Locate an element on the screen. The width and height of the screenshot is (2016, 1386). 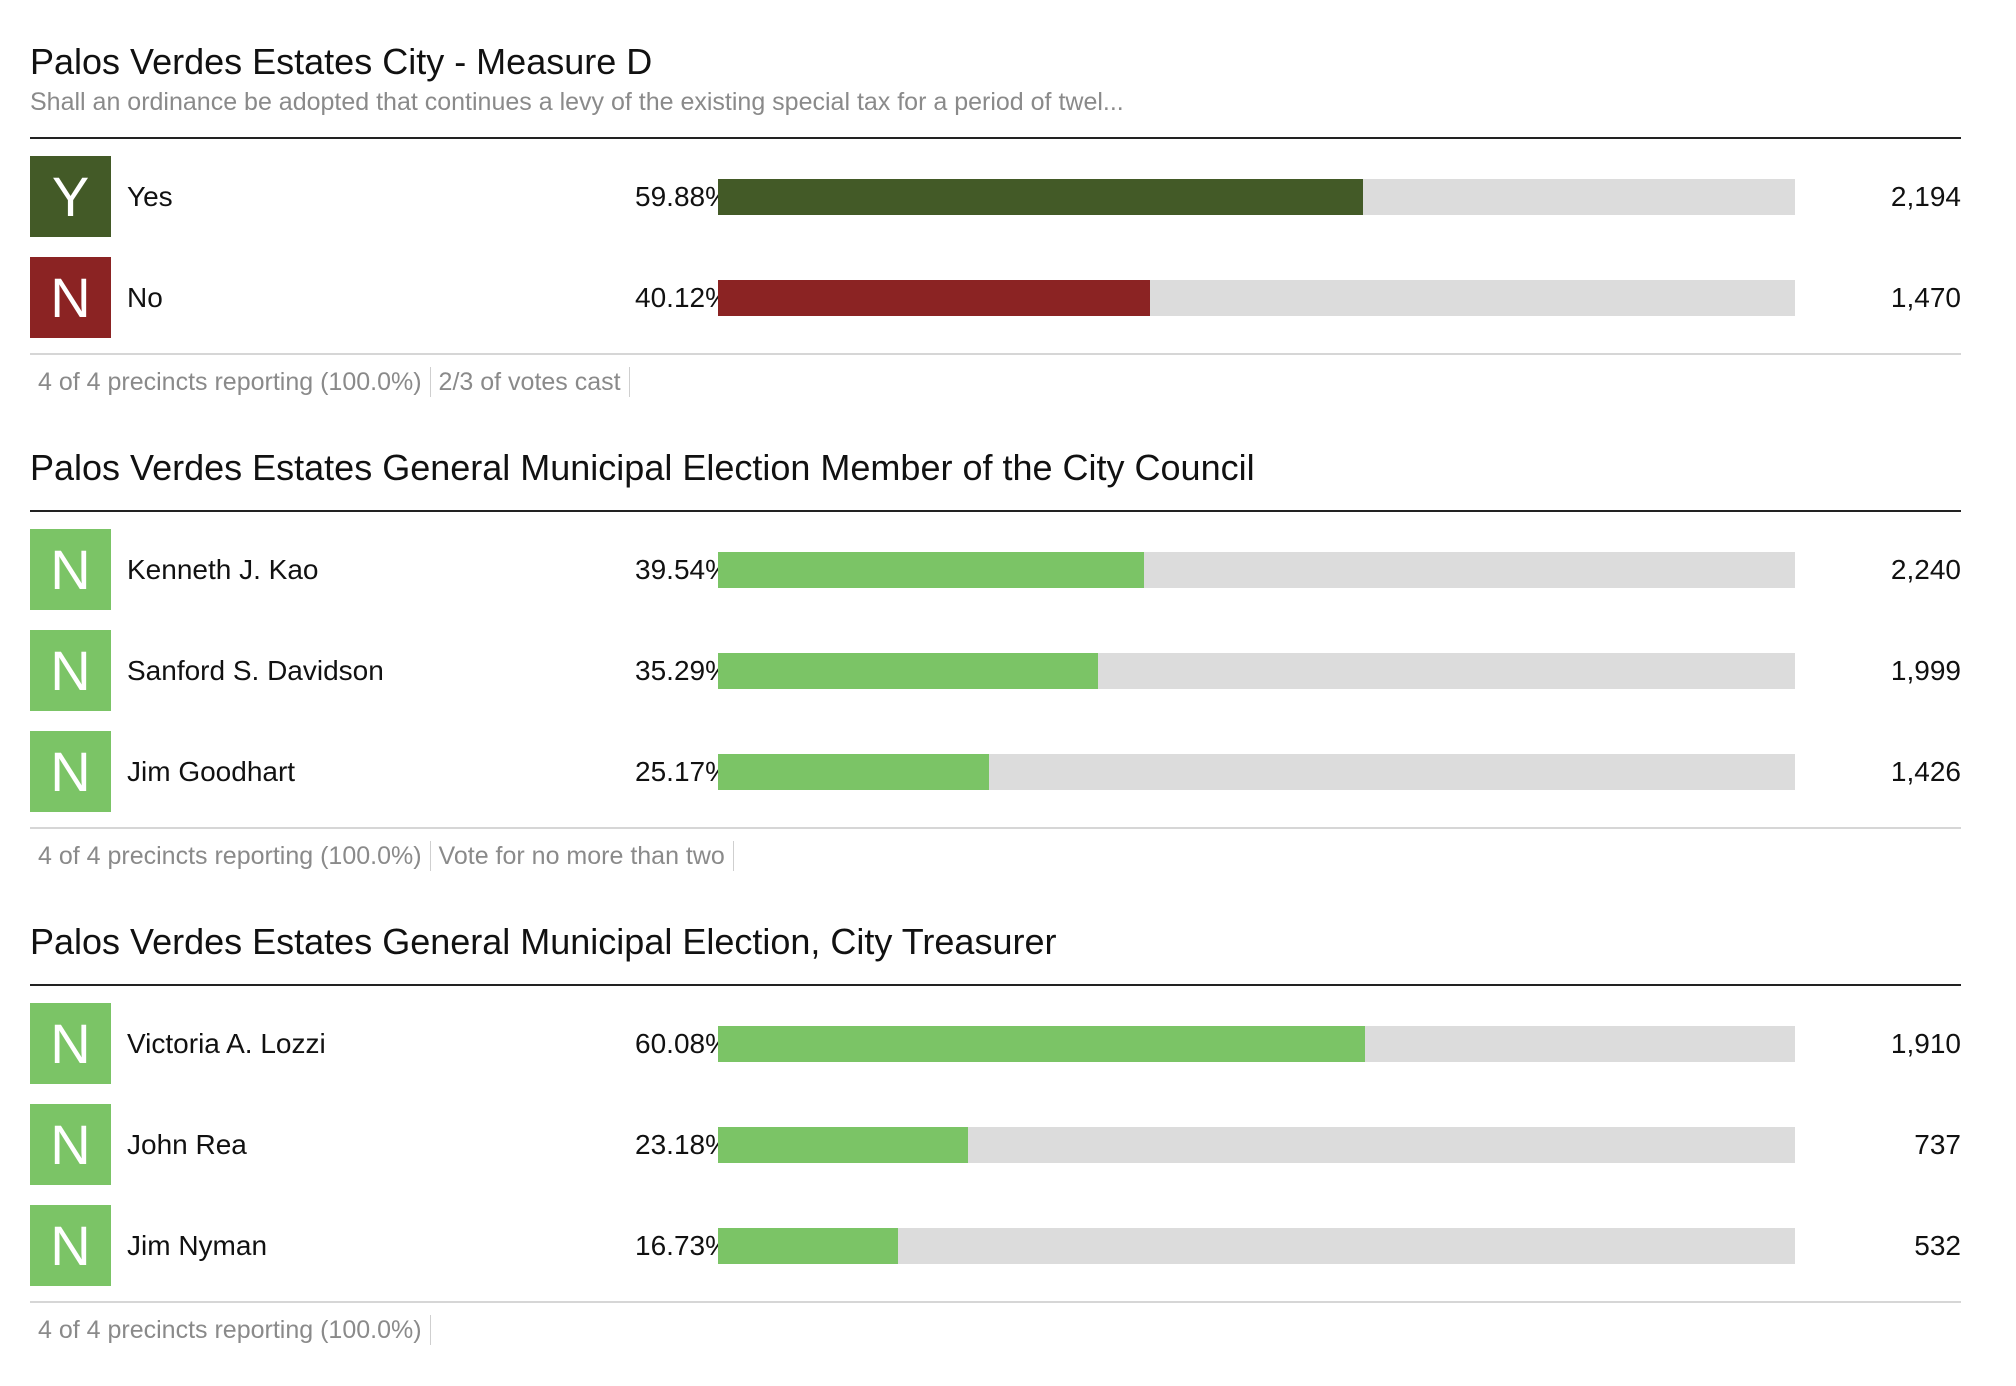
result-row: N Kenneth J. Kao 39.54% 2,240 is located at coordinates (995, 579).